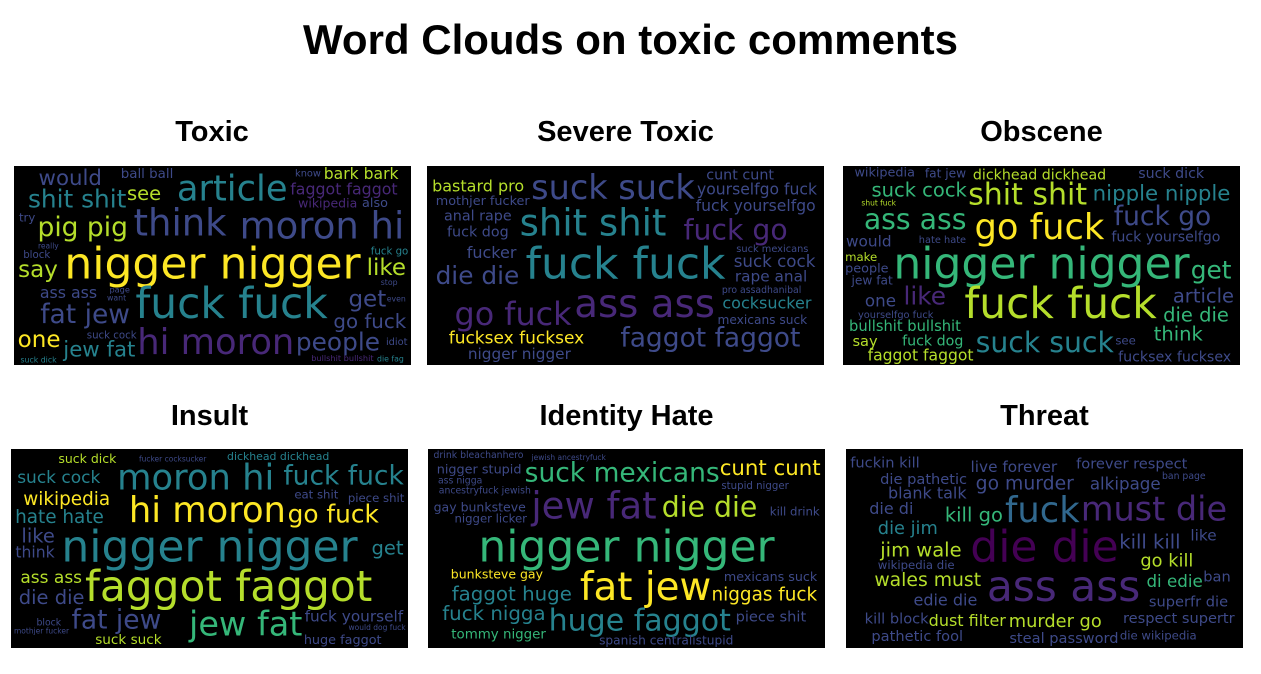  I want to click on cloud-word-go-murder: go murder, so click(1025, 484).